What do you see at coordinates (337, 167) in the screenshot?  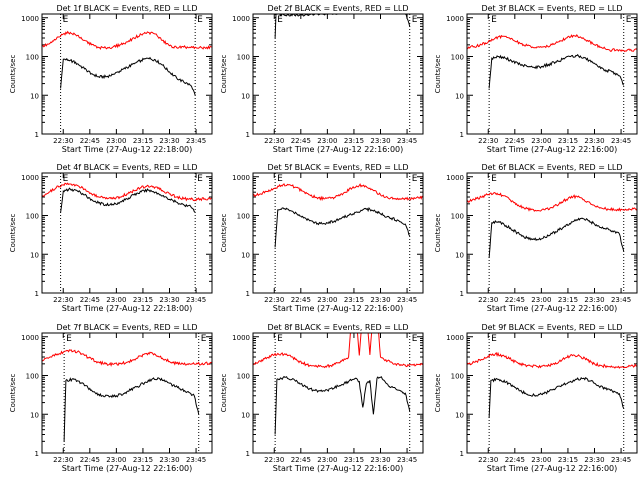 I see `panel-title: Det 5f BLACK = Events, RED = LLD` at bounding box center [337, 167].